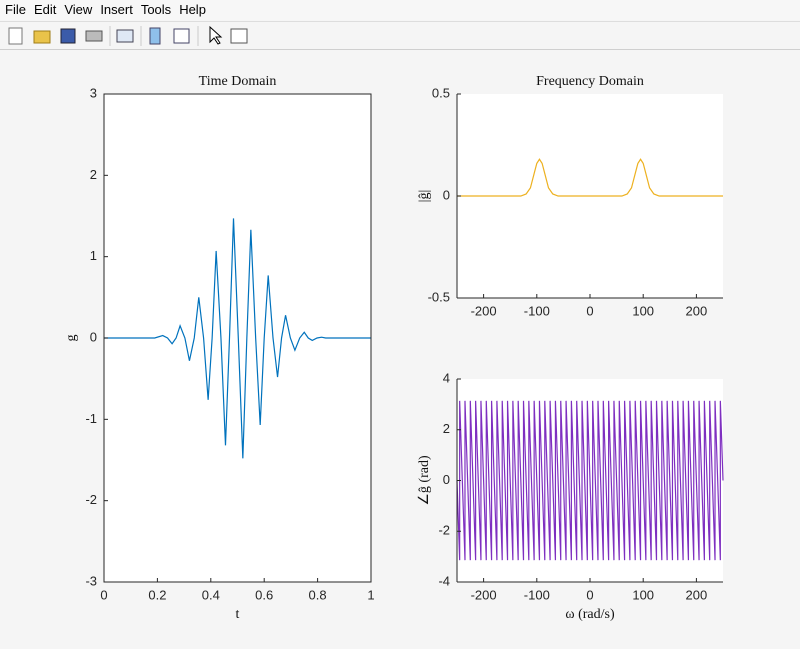 The width and height of the screenshot is (800, 649). I want to click on menu-item: Edit, so click(45, 9).